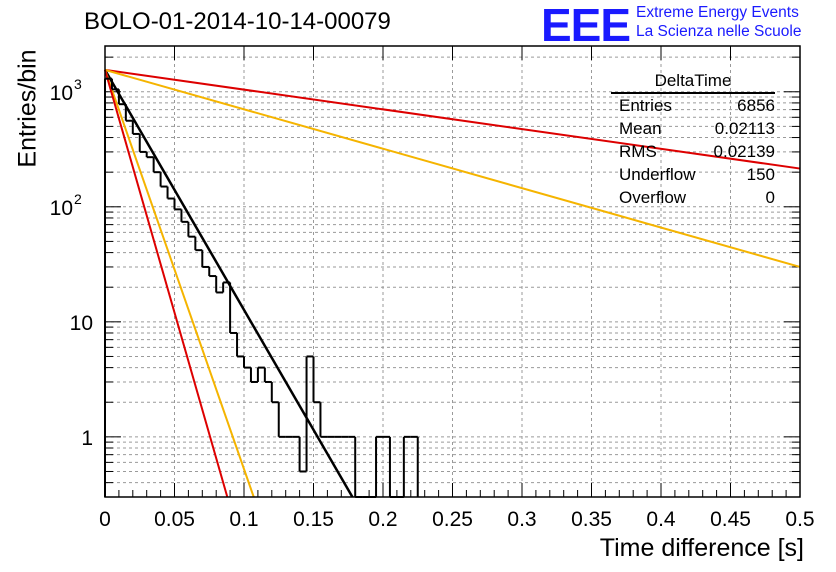 Image resolution: width=836 pixels, height=572 pixels. Describe the element at coordinates (382, 519) in the screenshot. I see `x-tick-label: 0.2` at that location.